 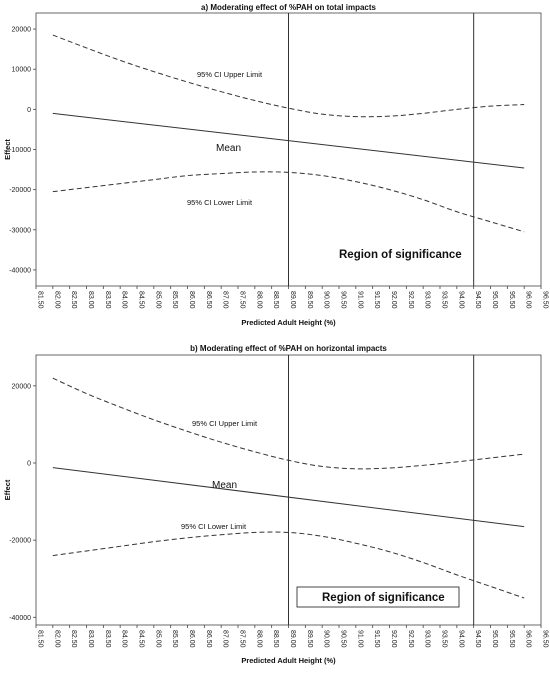 What do you see at coordinates (230, 74) in the screenshot?
I see `panel-a-upper-limit-label: 95% CI Upper Limit` at bounding box center [230, 74].